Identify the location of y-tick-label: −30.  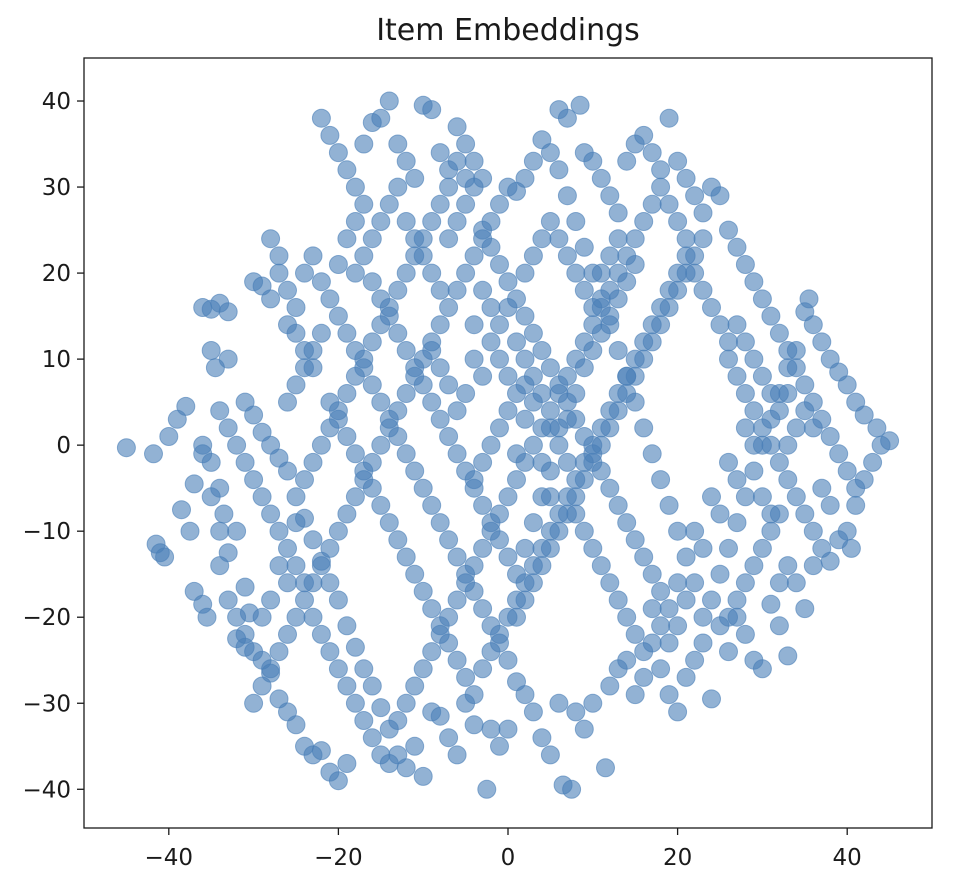
(46, 704).